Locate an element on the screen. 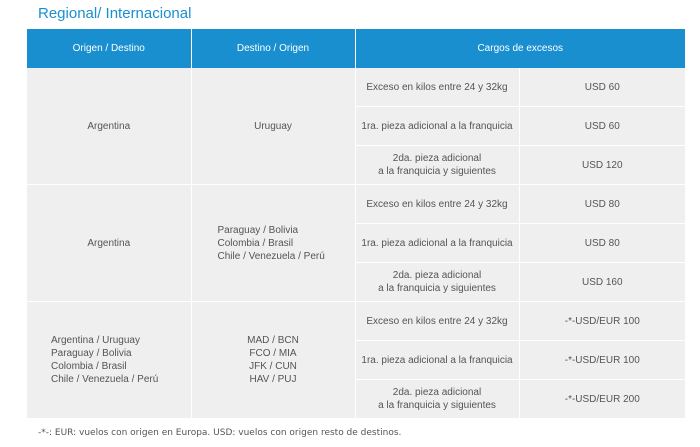 The image size is (700, 447). charge-cell: USD 120 is located at coordinates (602, 165).